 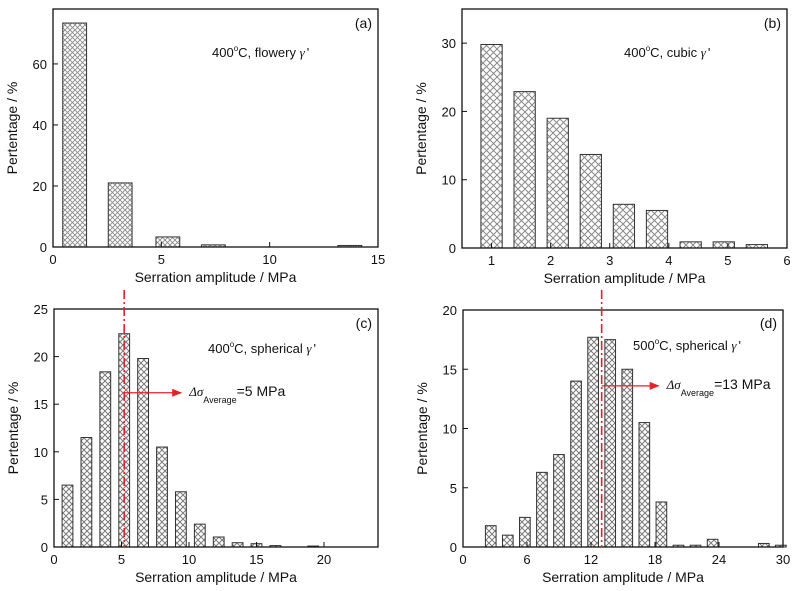 What do you see at coordinates (772, 23) in the screenshot?
I see `panel-label: (b)` at bounding box center [772, 23].